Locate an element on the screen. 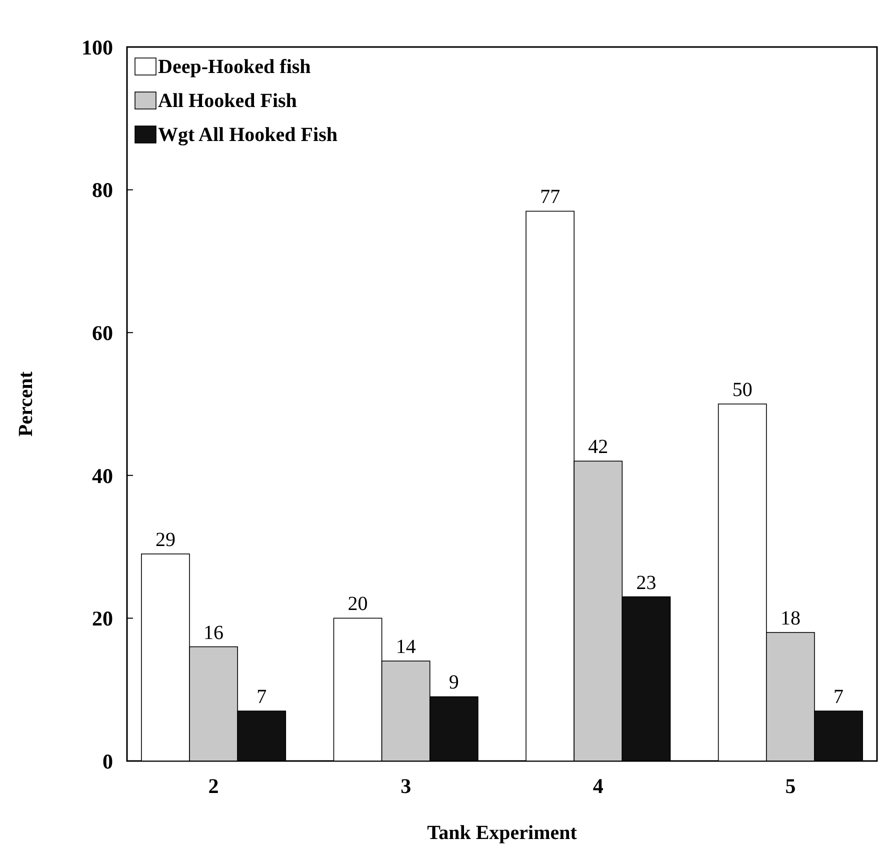 This screenshot has height=857, width=889. y-axis-title: Percent is located at coordinates (26, 404).